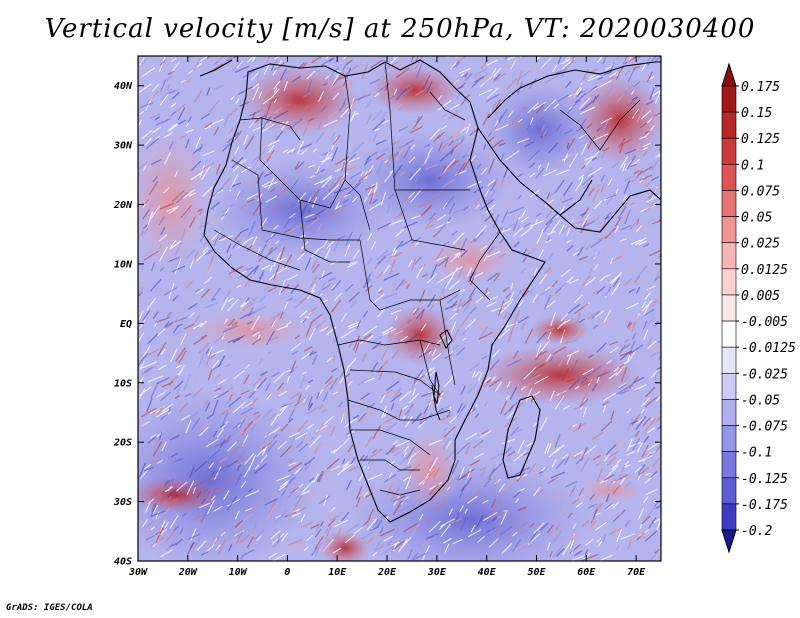  I want to click on colorbar-label: -0.005, so click(764, 322).